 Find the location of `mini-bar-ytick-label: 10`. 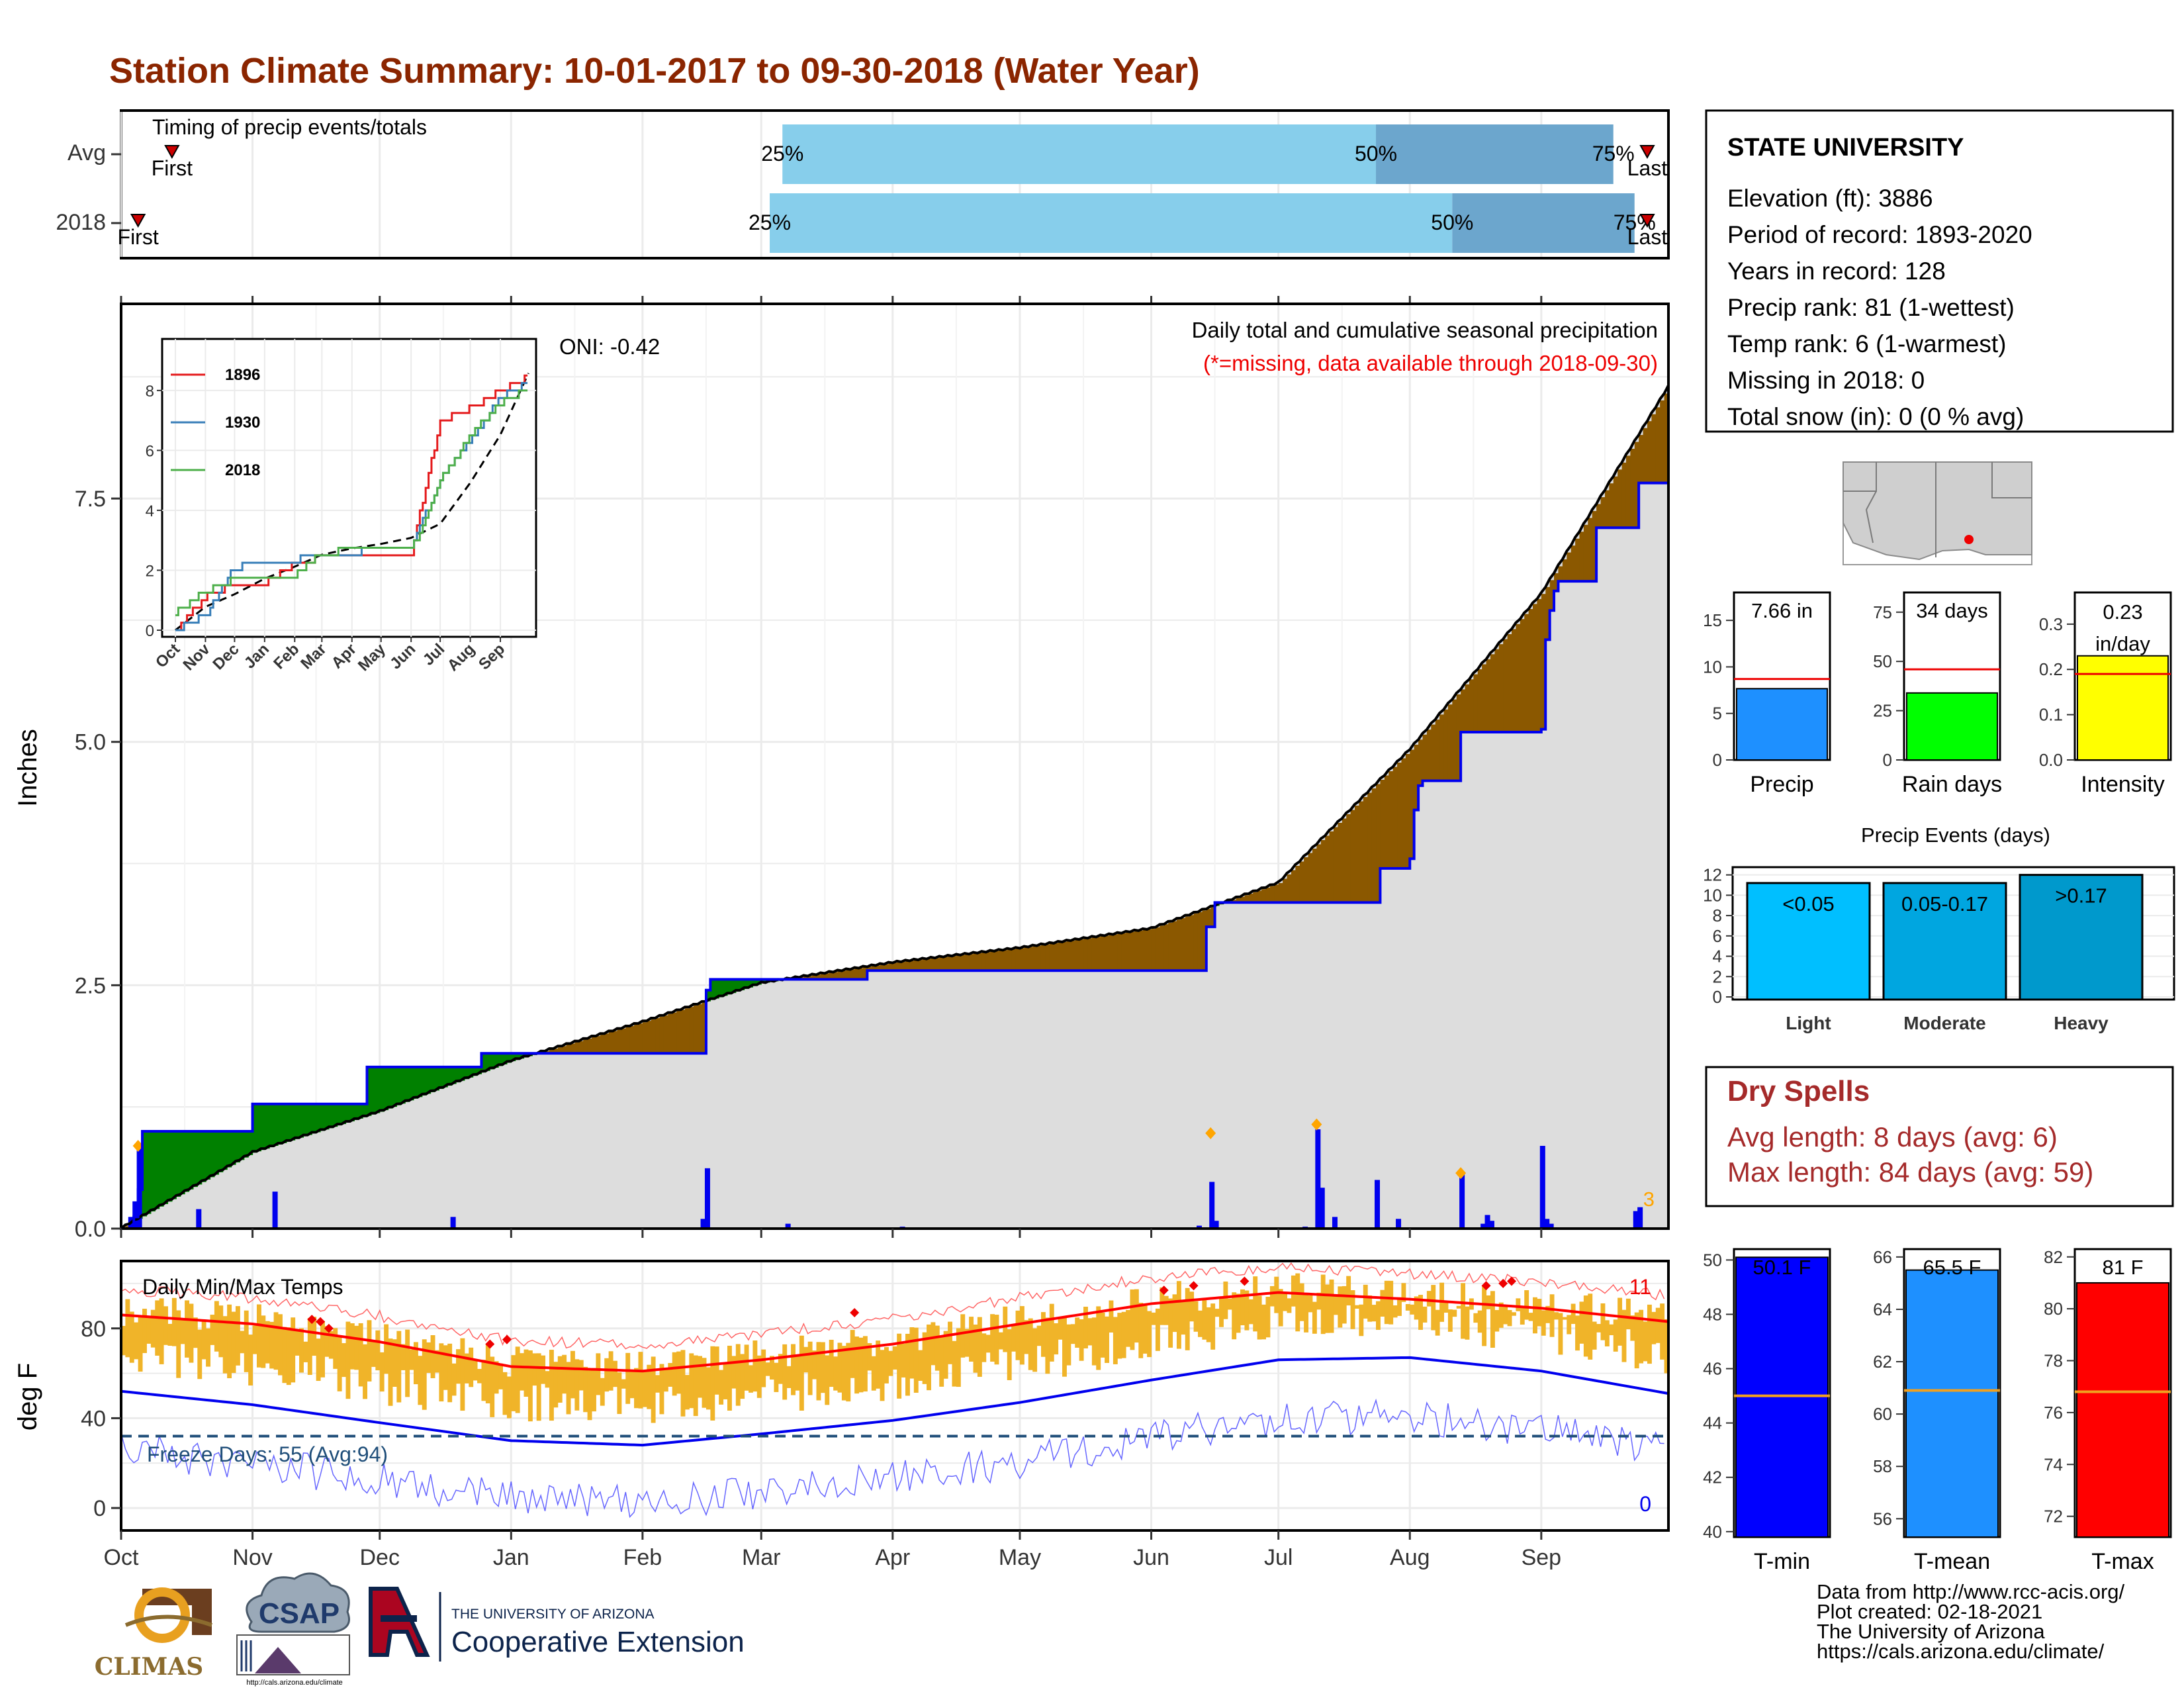

mini-bar-ytick-label: 10 is located at coordinates (1712, 667).